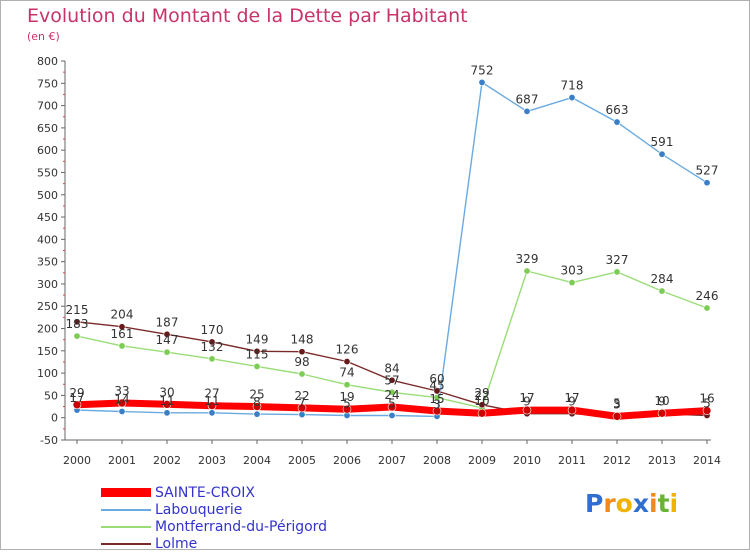  What do you see at coordinates (302, 340) in the screenshot?
I see `data-label: 148` at bounding box center [302, 340].